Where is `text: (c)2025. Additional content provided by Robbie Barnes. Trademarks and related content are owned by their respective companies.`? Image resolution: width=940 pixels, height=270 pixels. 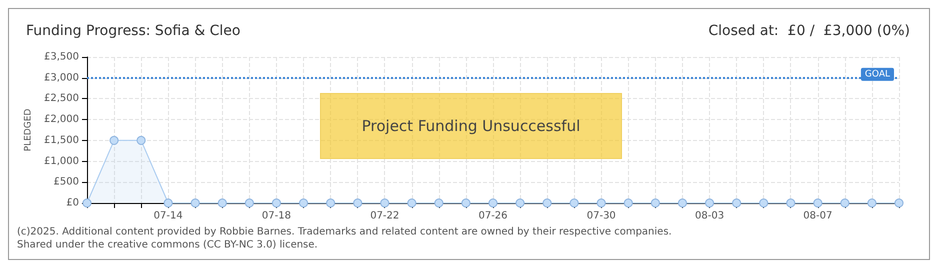 text: (c)2025. Additional content provided by Robbie Barnes. Trademarks and related content are owned by their respective companies. is located at coordinates (344, 232).